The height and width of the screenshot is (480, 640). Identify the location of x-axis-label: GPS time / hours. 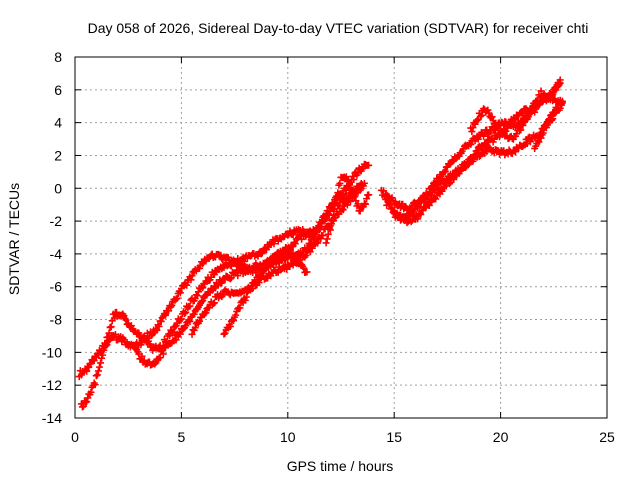
(340, 466).